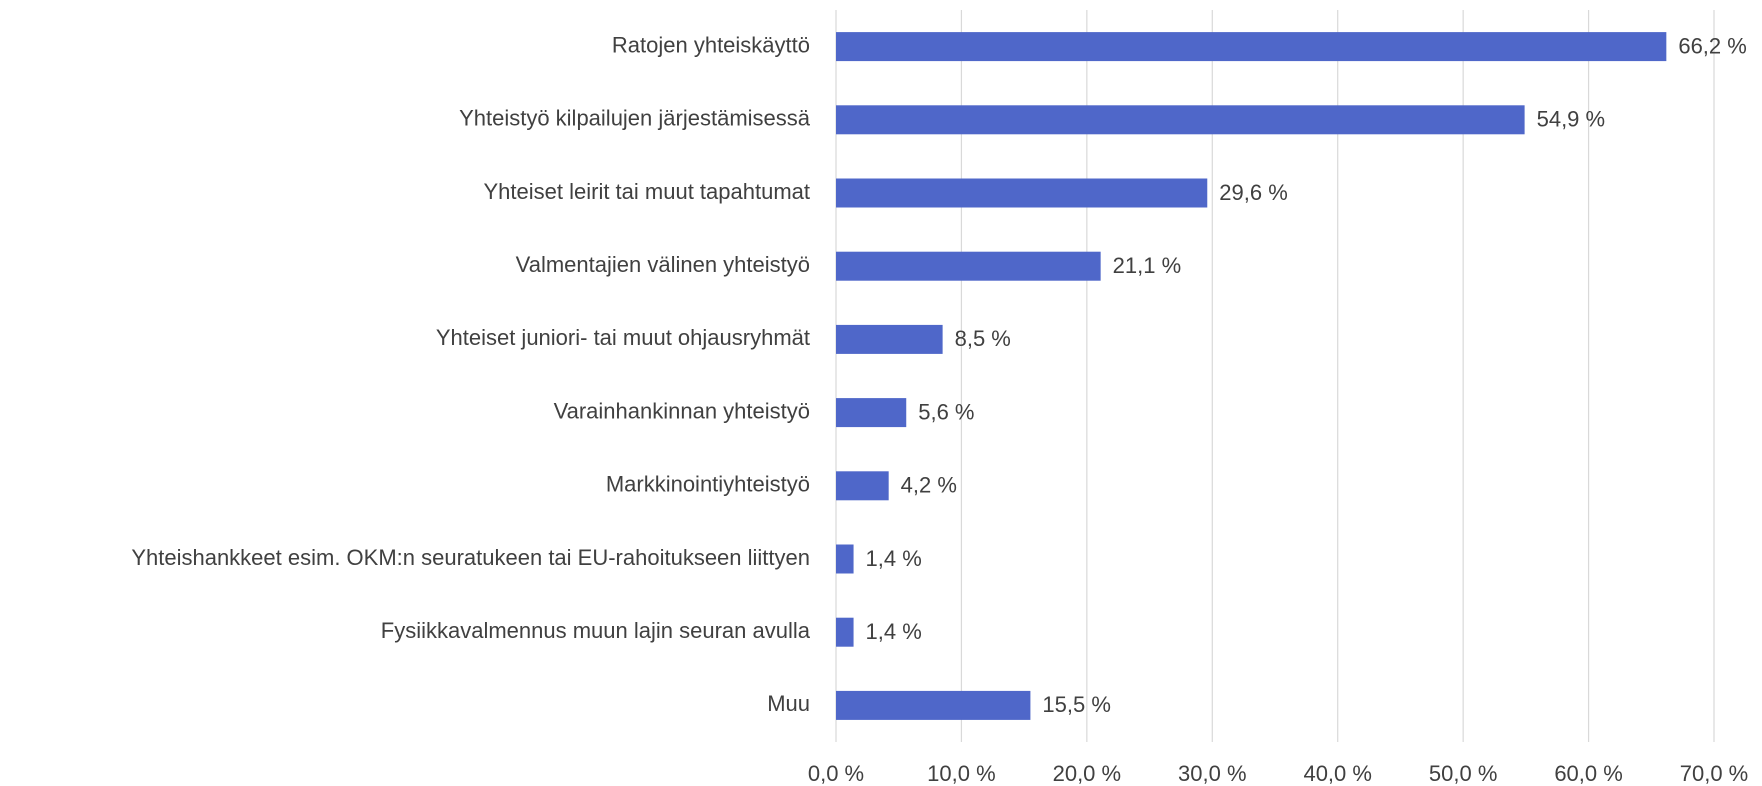 Image resolution: width=1762 pixels, height=786 pixels. Describe the element at coordinates (946, 411) in the screenshot. I see `data-label: 5,6 %` at that location.